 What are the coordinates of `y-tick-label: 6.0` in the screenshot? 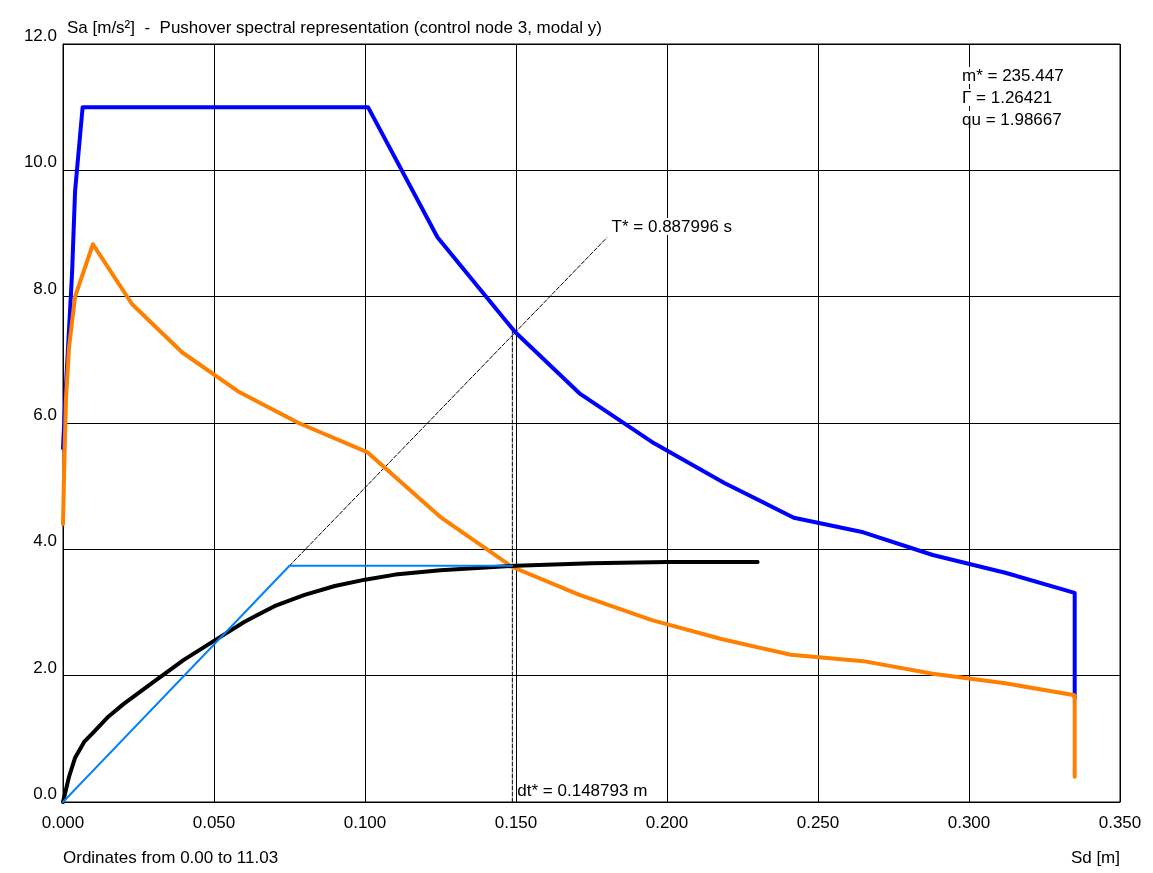 It's located at (45, 414).